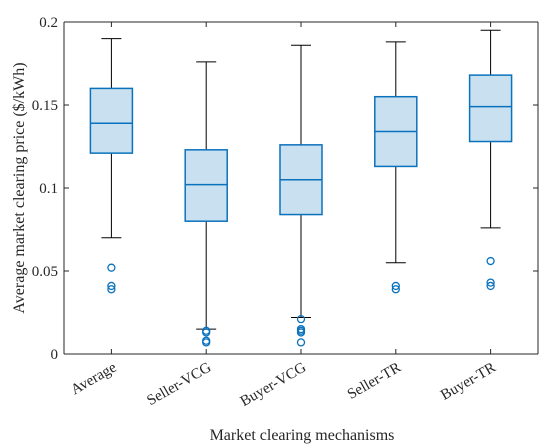 This screenshot has height=448, width=550. What do you see at coordinates (468, 382) in the screenshot?
I see `x-tick-label: Buyer-TR` at bounding box center [468, 382].